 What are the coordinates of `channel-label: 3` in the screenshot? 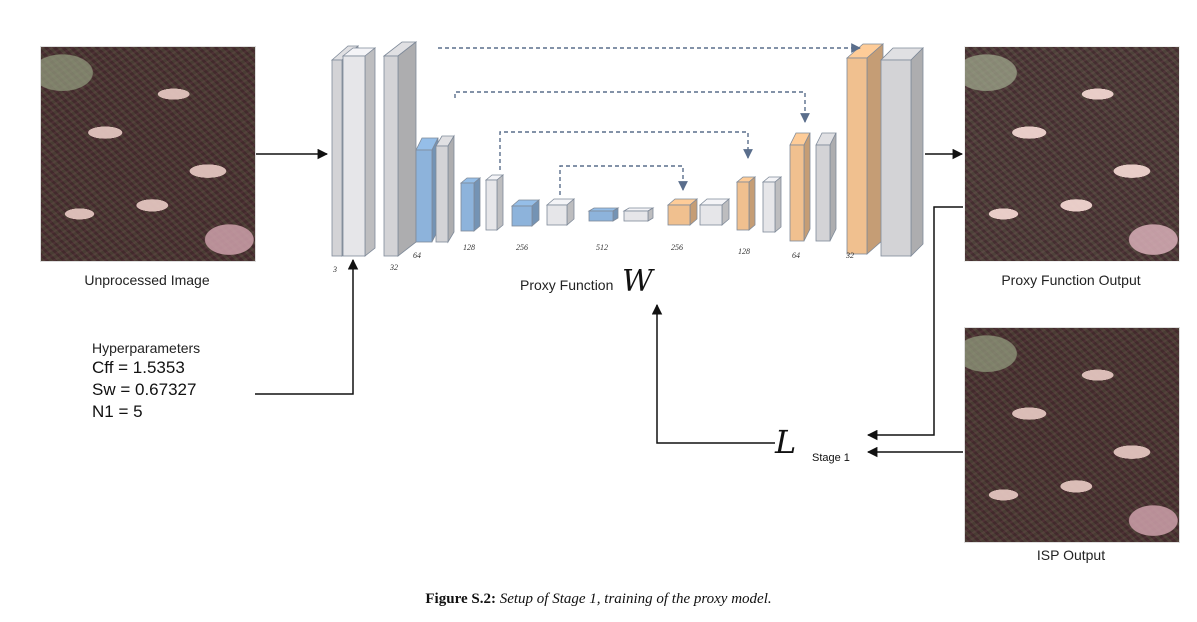 It's located at (334, 269).